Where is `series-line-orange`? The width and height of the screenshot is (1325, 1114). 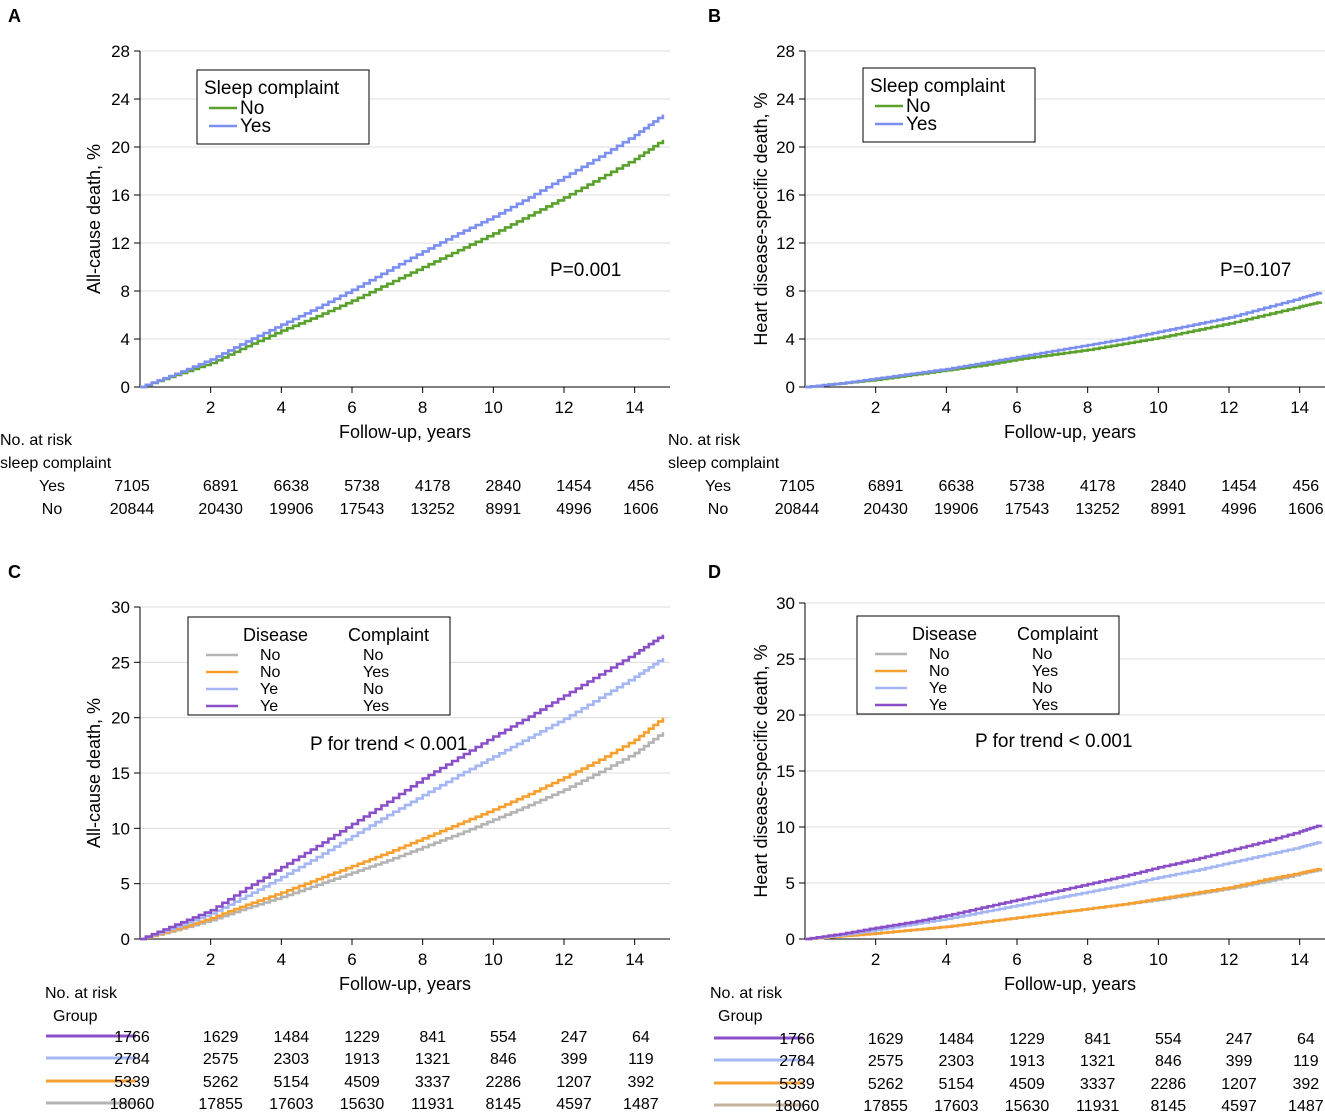 series-line-orange is located at coordinates (402, 829).